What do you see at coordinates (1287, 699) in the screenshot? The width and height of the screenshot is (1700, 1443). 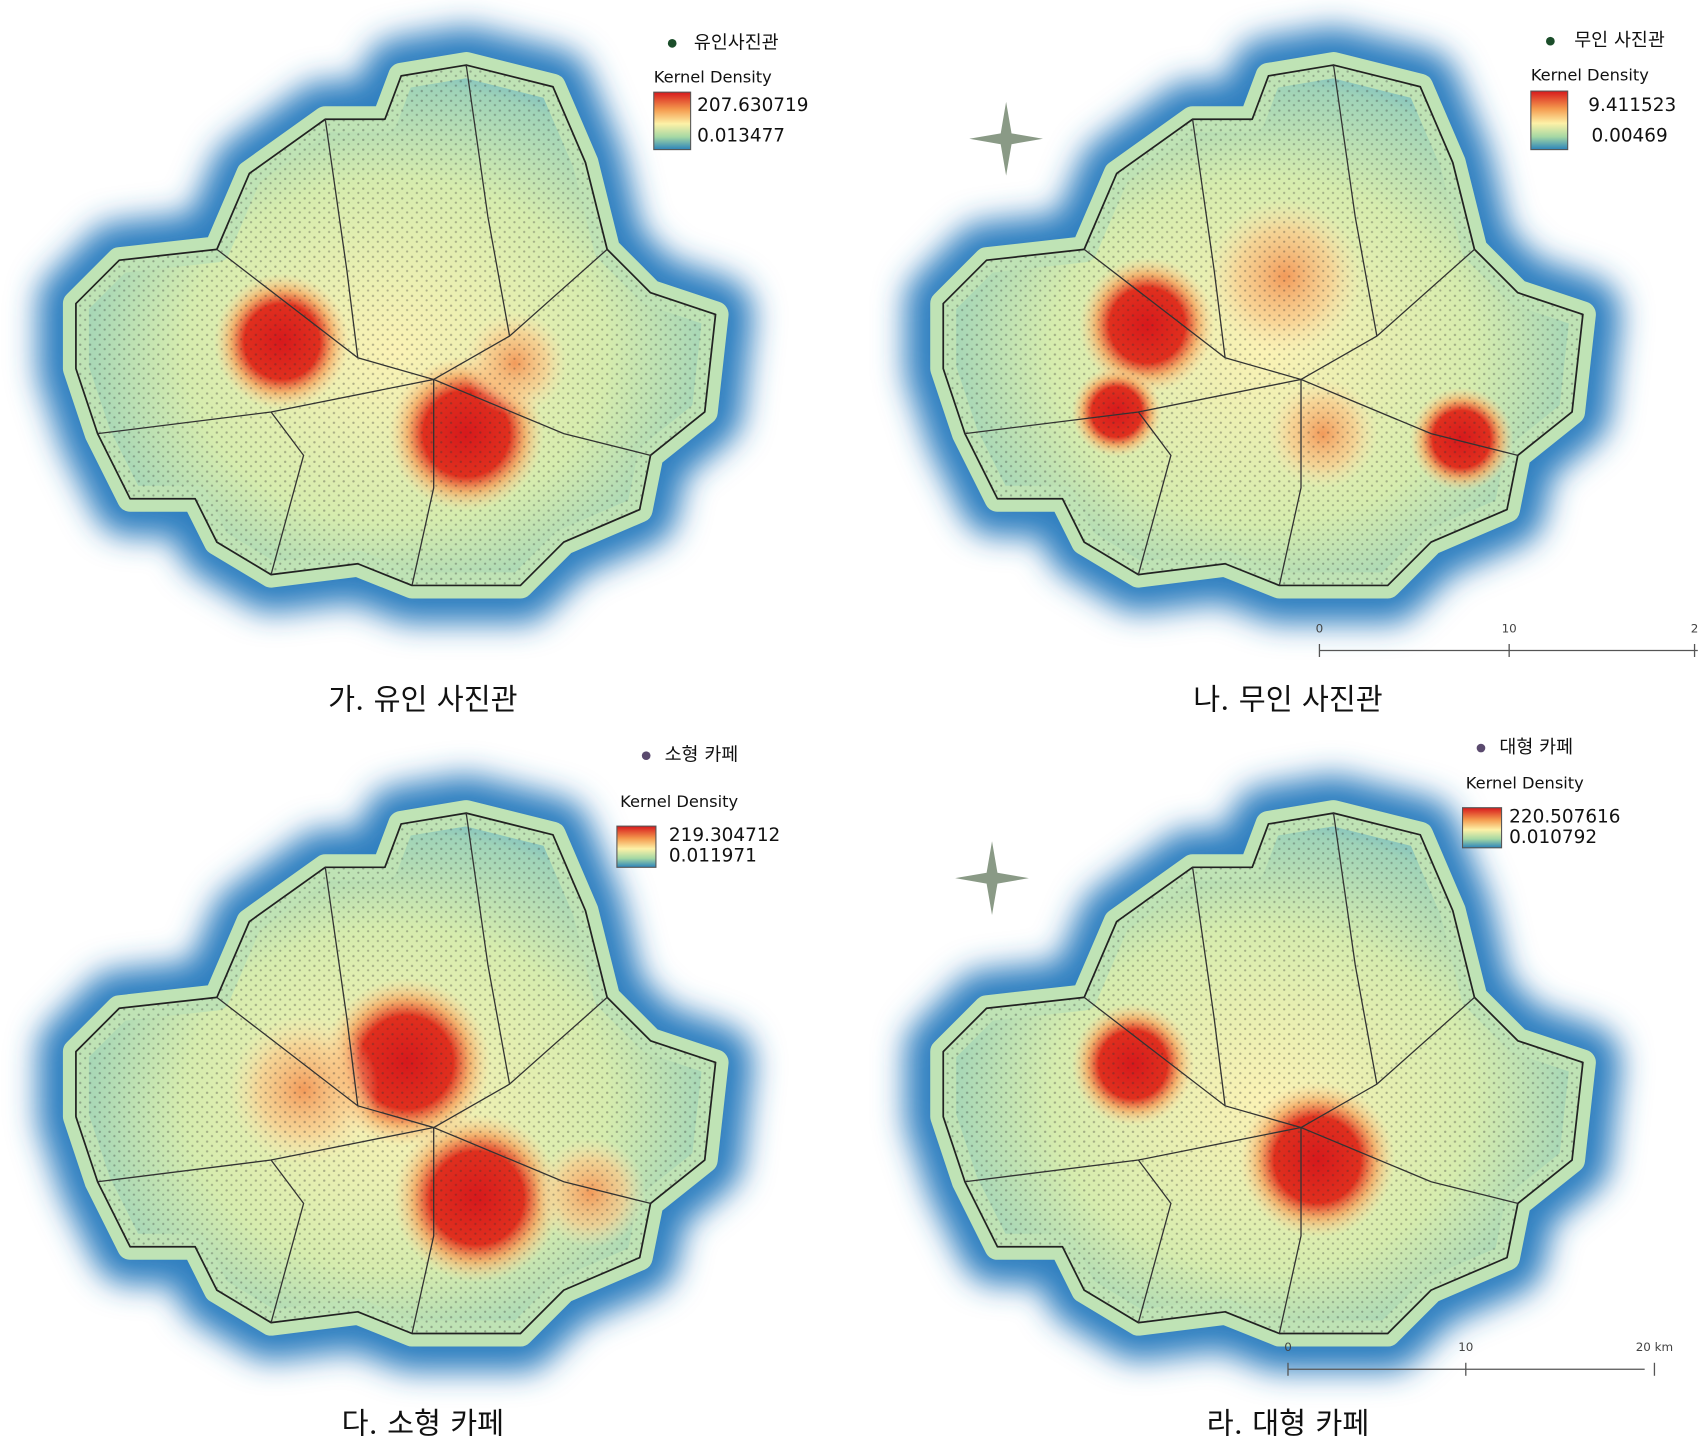 I see `caption: 나. 무인 사진관` at bounding box center [1287, 699].